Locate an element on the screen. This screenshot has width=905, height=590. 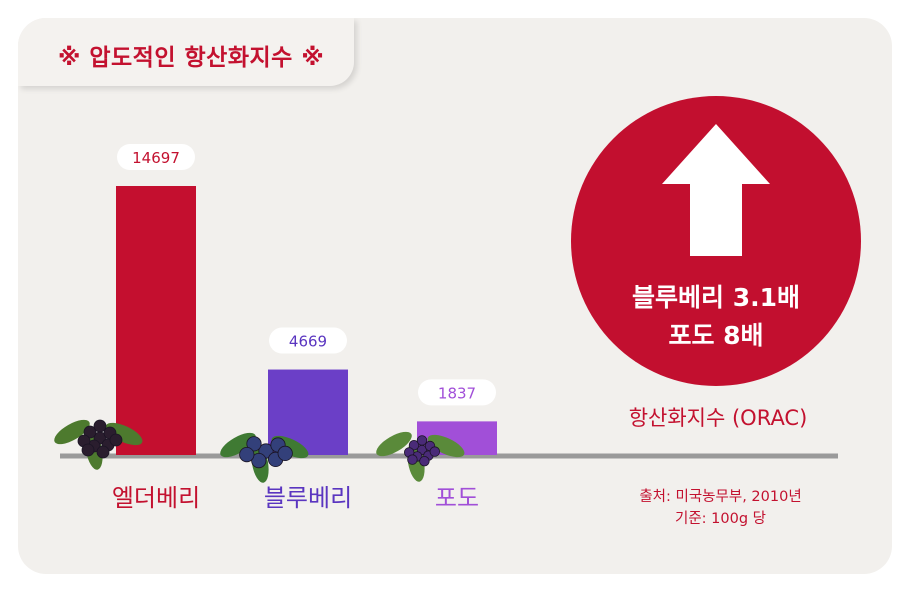
basis-line: 기준: 100g 당 is located at coordinates (720, 519).